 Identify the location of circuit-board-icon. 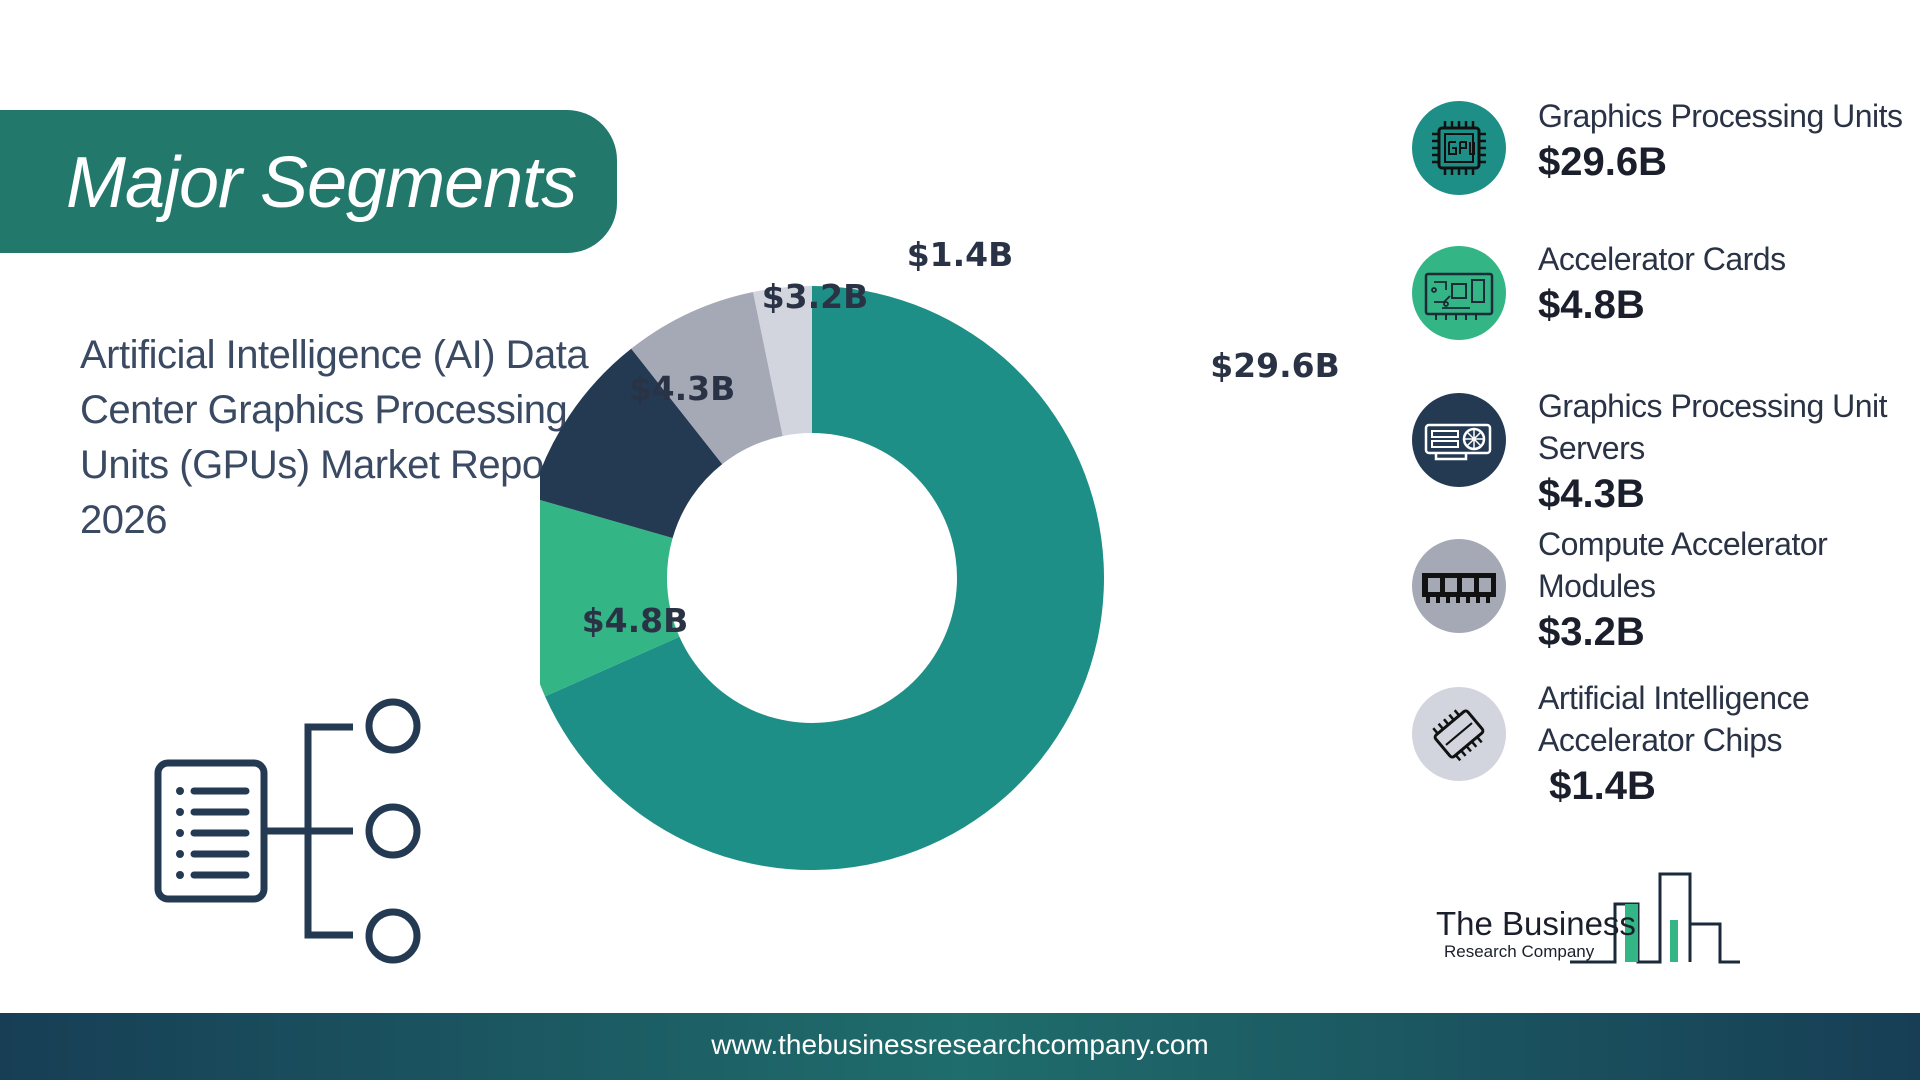
(1459, 293).